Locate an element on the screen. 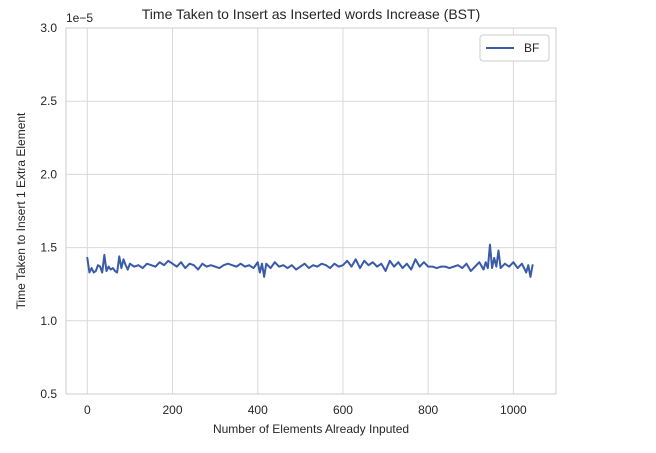  x-tick-label: 200 is located at coordinates (173, 410).